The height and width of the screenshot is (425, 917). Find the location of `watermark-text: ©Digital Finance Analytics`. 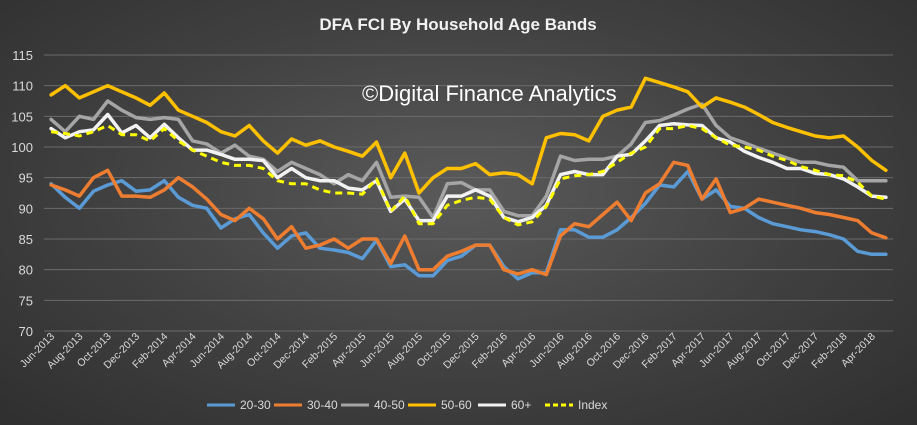

watermark-text: ©Digital Finance Analytics is located at coordinates (489, 93).